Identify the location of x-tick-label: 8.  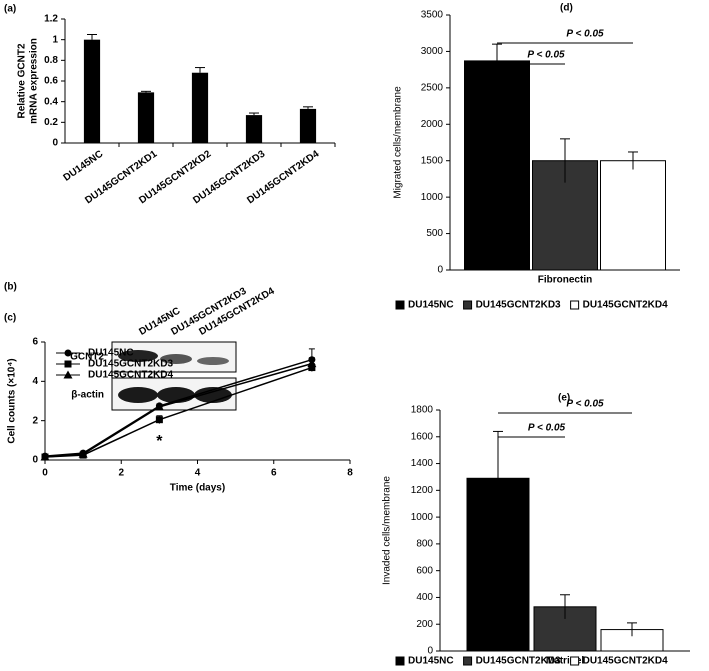
(350, 473).